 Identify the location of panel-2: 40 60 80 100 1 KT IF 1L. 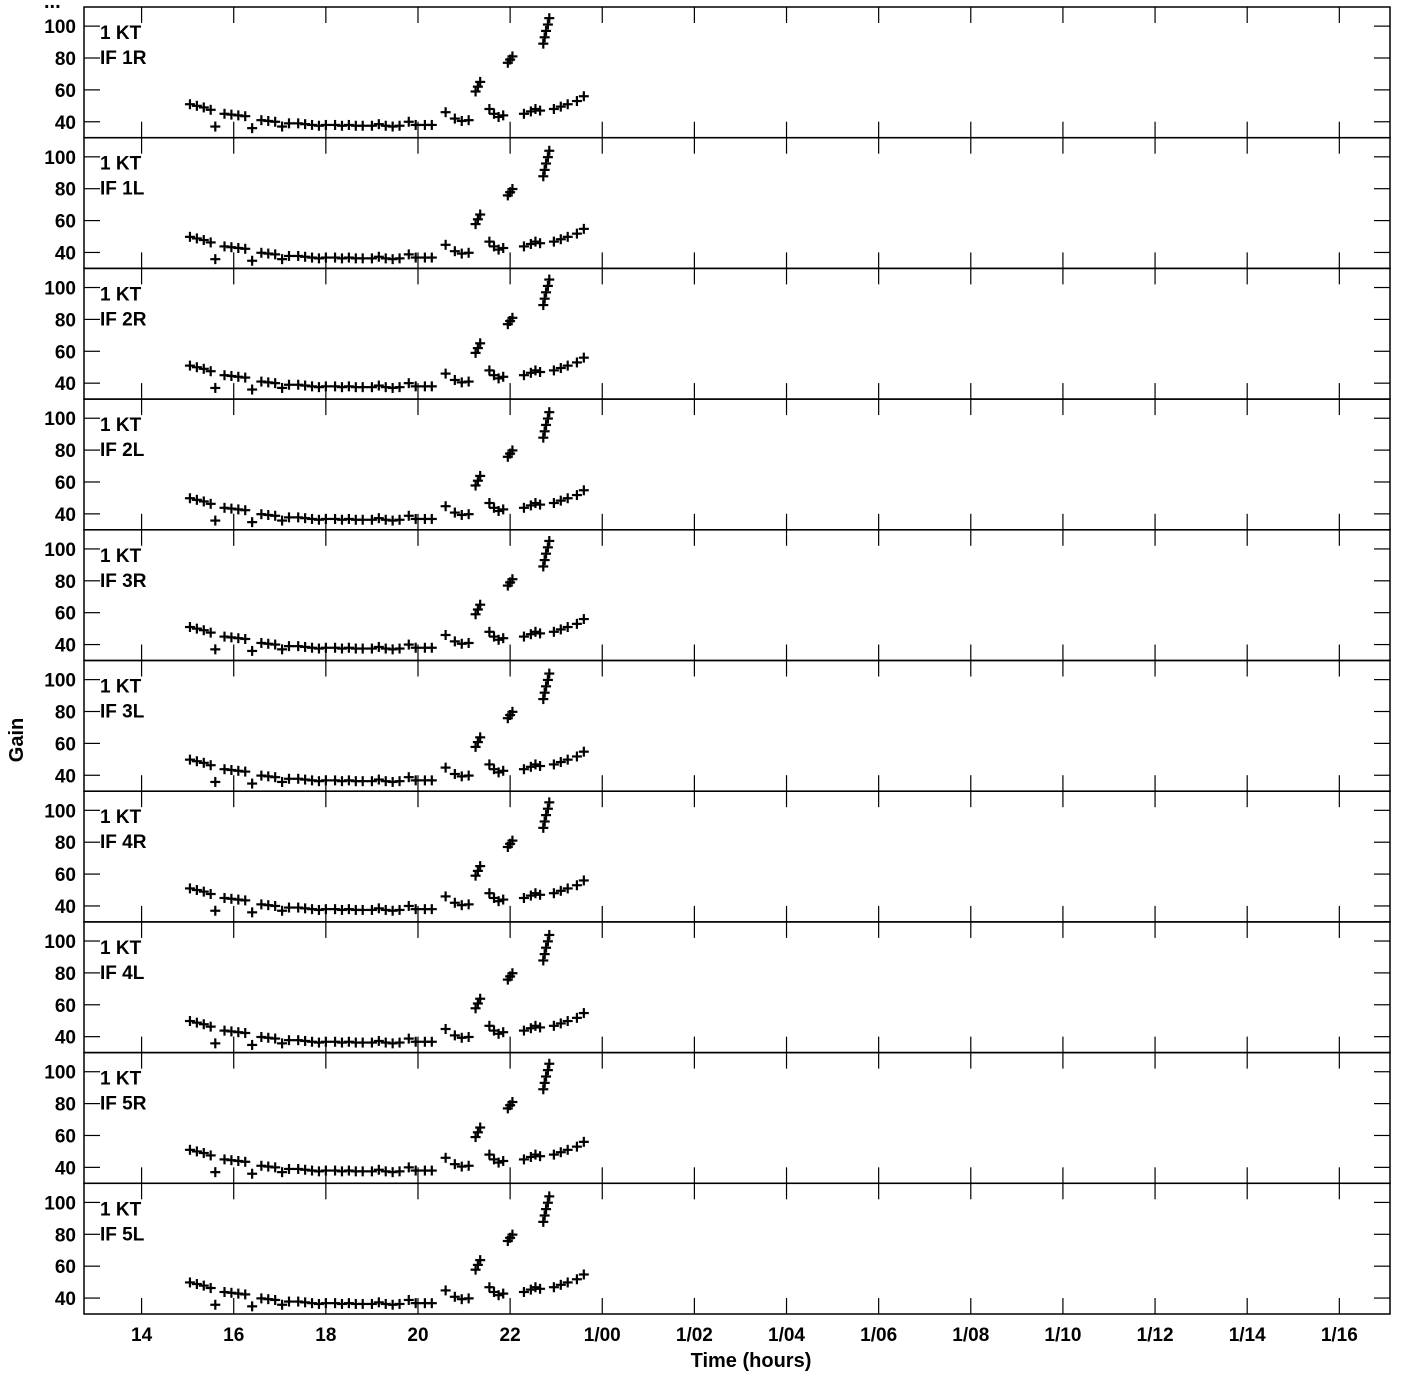
(717, 203).